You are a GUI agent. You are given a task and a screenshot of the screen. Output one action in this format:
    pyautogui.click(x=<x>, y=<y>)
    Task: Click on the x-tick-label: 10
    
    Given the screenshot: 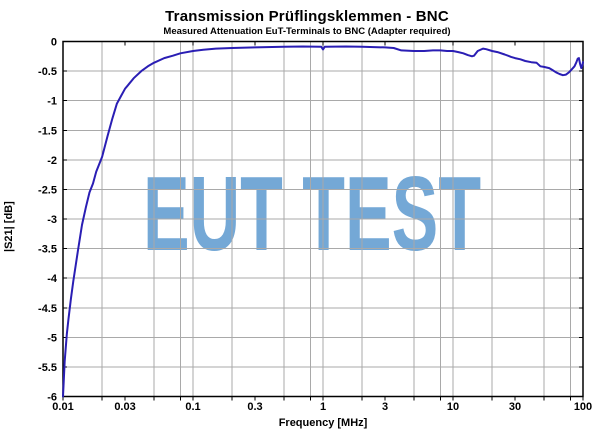 What is the action you would take?
    pyautogui.click(x=453, y=407)
    